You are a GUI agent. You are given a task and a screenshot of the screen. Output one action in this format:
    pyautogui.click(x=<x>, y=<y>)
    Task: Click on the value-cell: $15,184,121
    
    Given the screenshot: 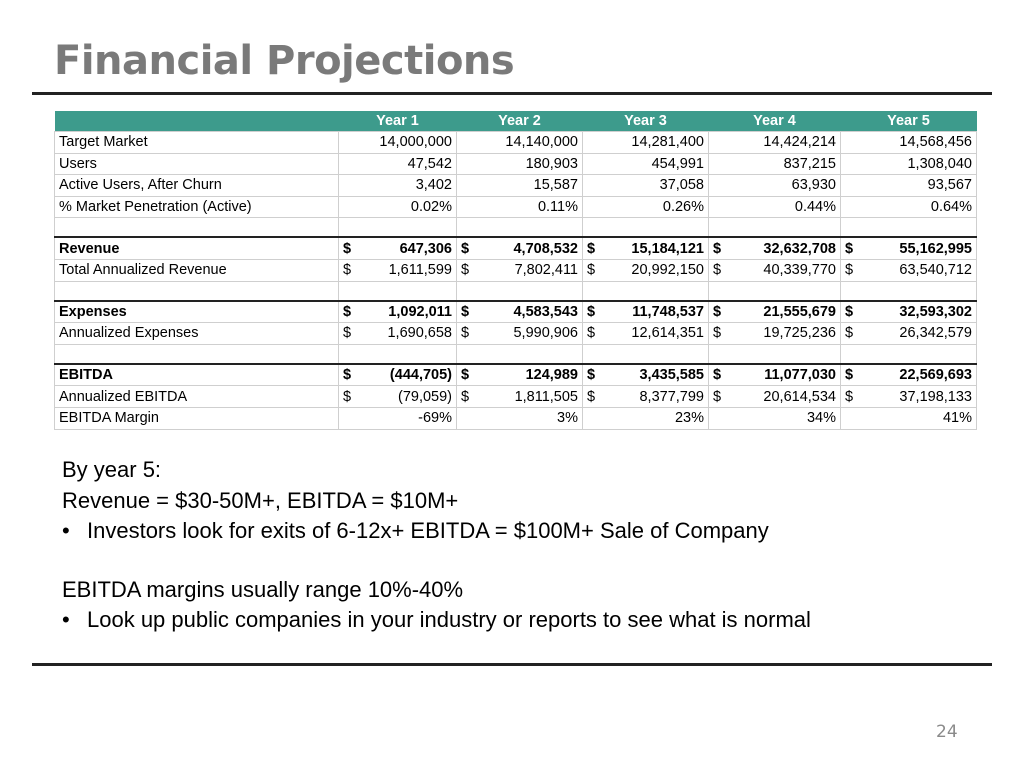 What is the action you would take?
    pyautogui.click(x=645, y=248)
    